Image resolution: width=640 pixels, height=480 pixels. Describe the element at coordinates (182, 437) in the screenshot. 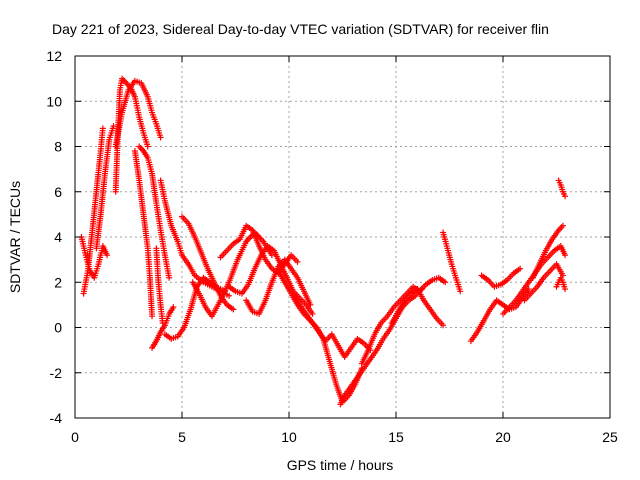

I see `x-tick-label: 5` at that location.